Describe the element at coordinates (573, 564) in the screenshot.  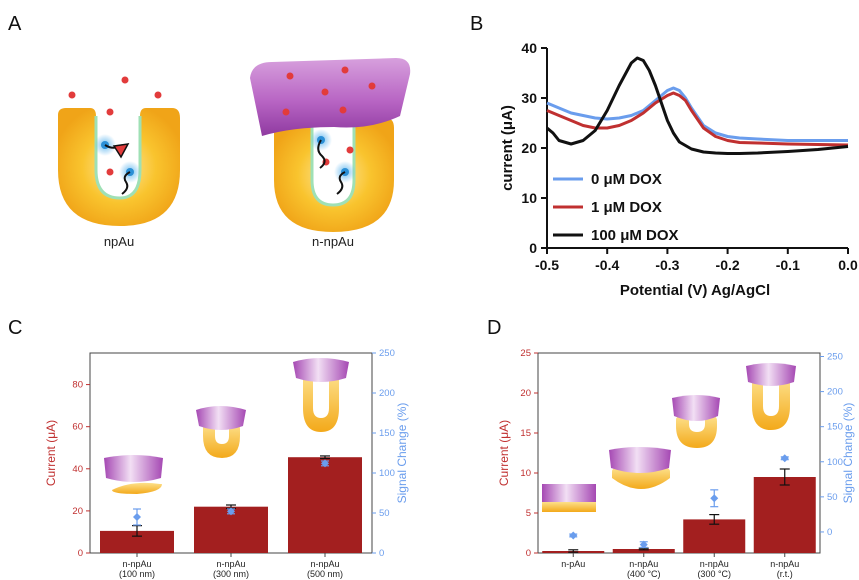
I see `category-label: n-pAu` at that location.